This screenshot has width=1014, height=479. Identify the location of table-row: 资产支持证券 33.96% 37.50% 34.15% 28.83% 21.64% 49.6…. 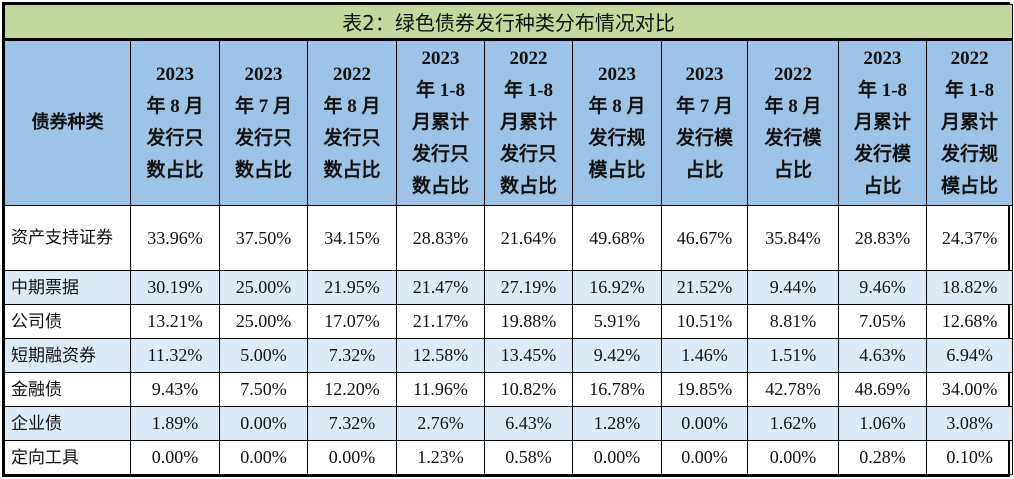
(509, 238).